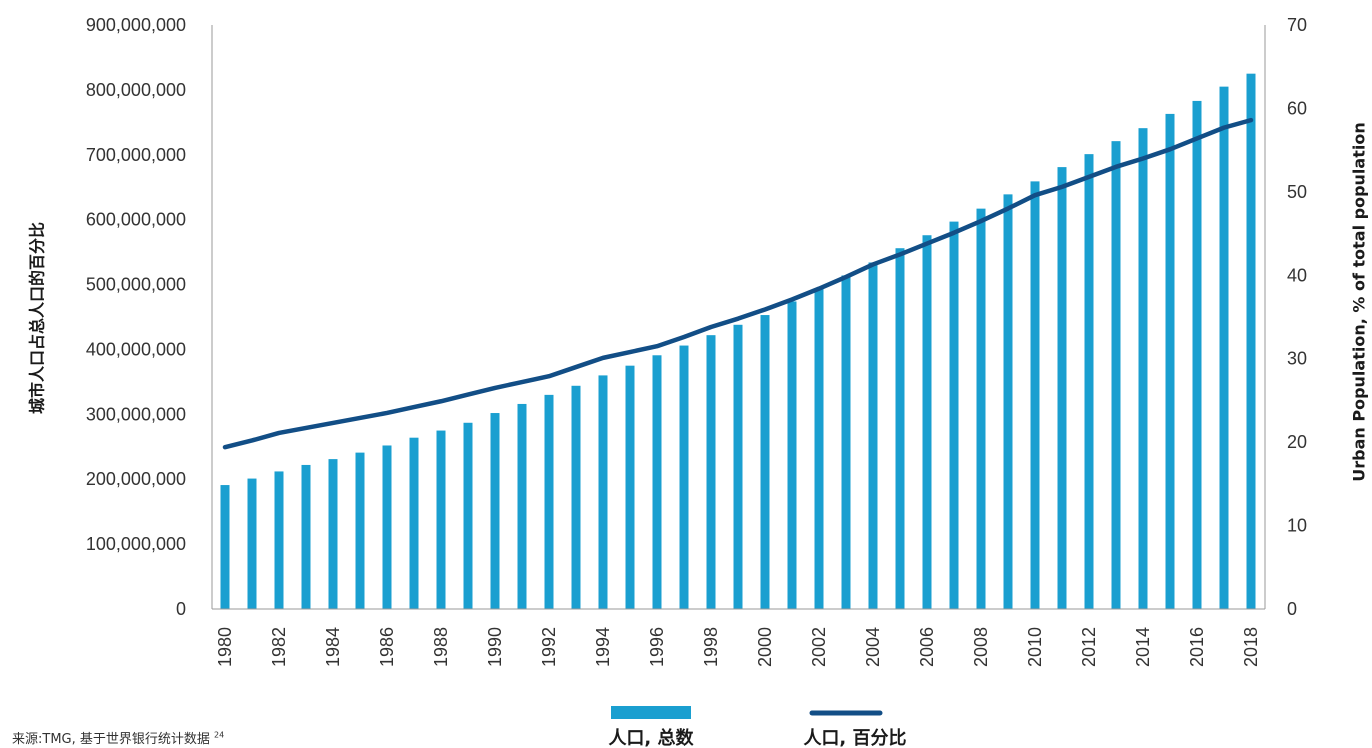  I want to click on x-tick-label: 1998, so click(711, 647).